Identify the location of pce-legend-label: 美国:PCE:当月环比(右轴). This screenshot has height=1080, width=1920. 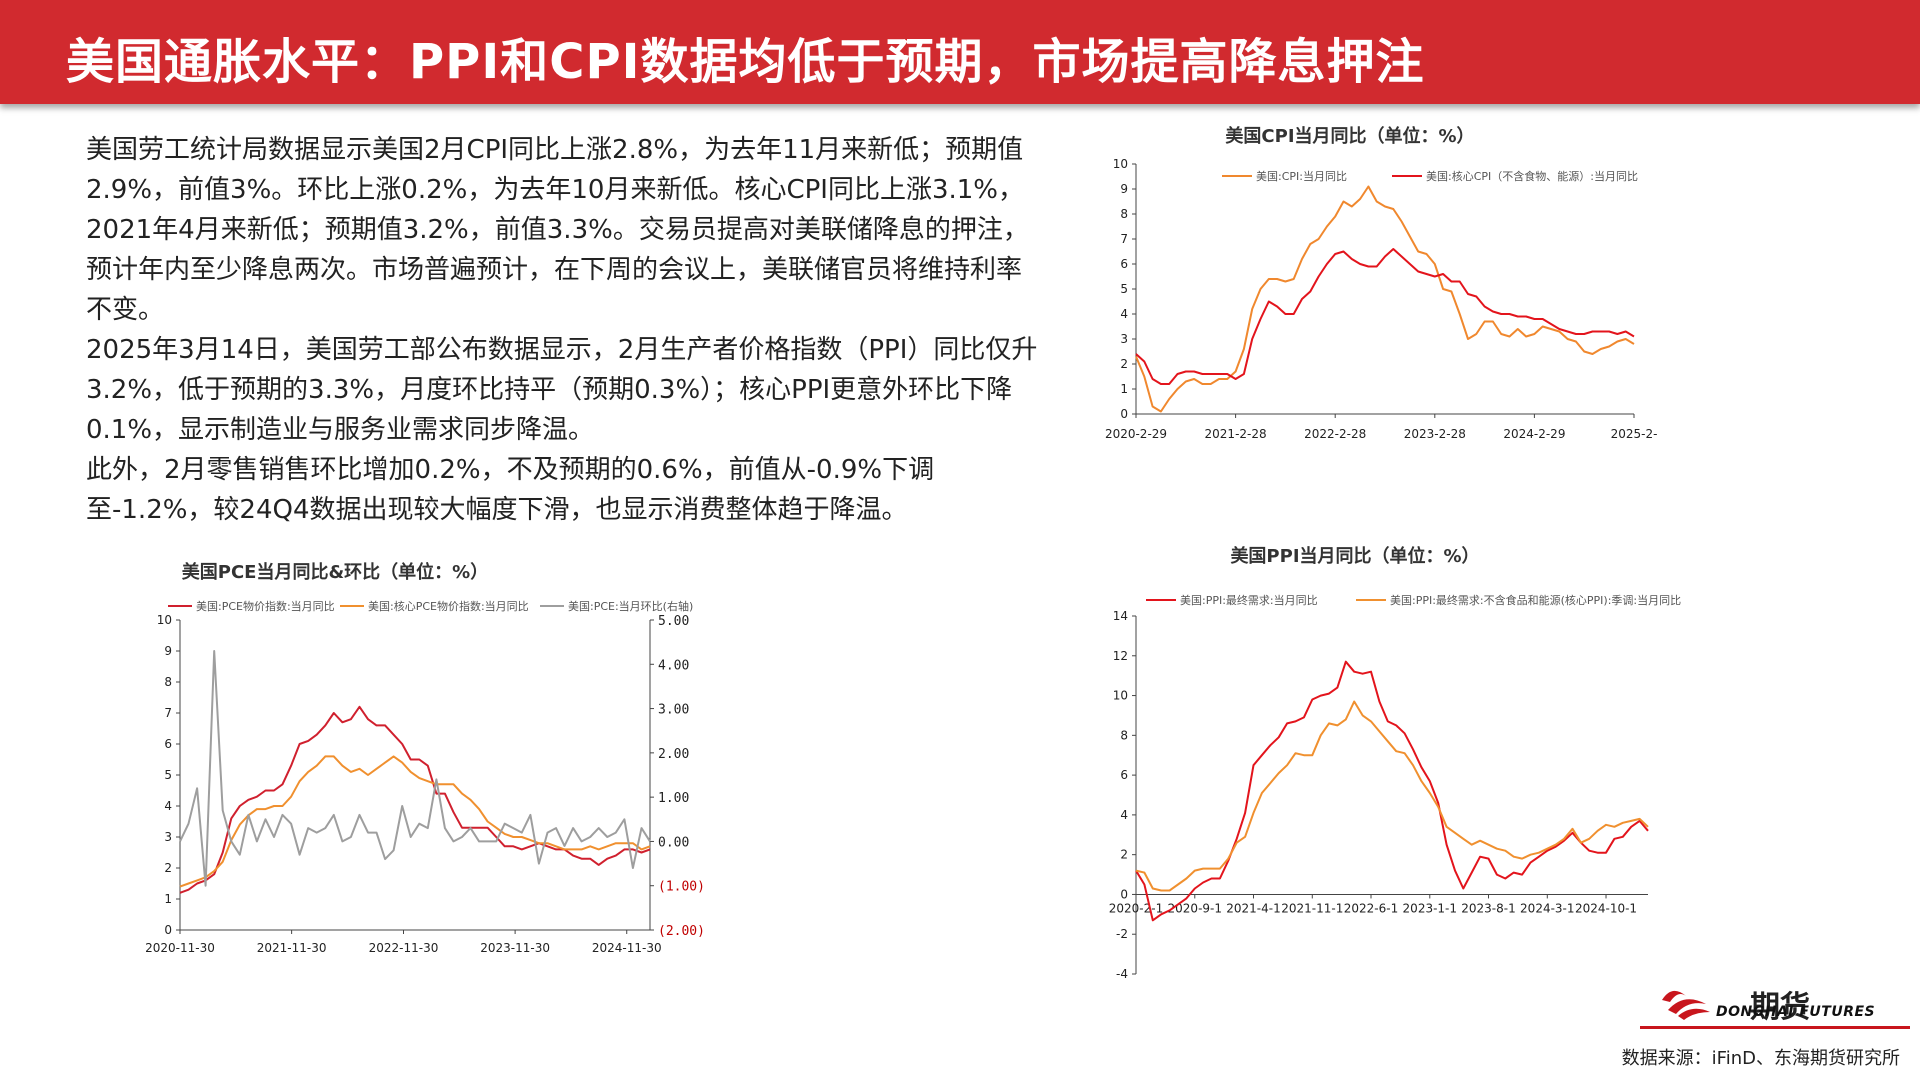
(630, 606).